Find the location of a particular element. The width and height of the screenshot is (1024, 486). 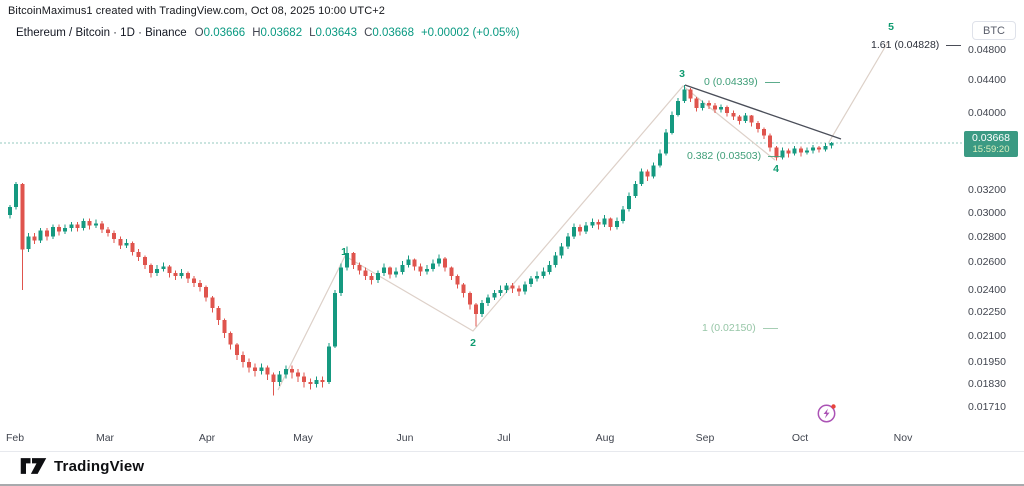

current-price-badge: 0.03668 15:59:20 is located at coordinates (991, 144).